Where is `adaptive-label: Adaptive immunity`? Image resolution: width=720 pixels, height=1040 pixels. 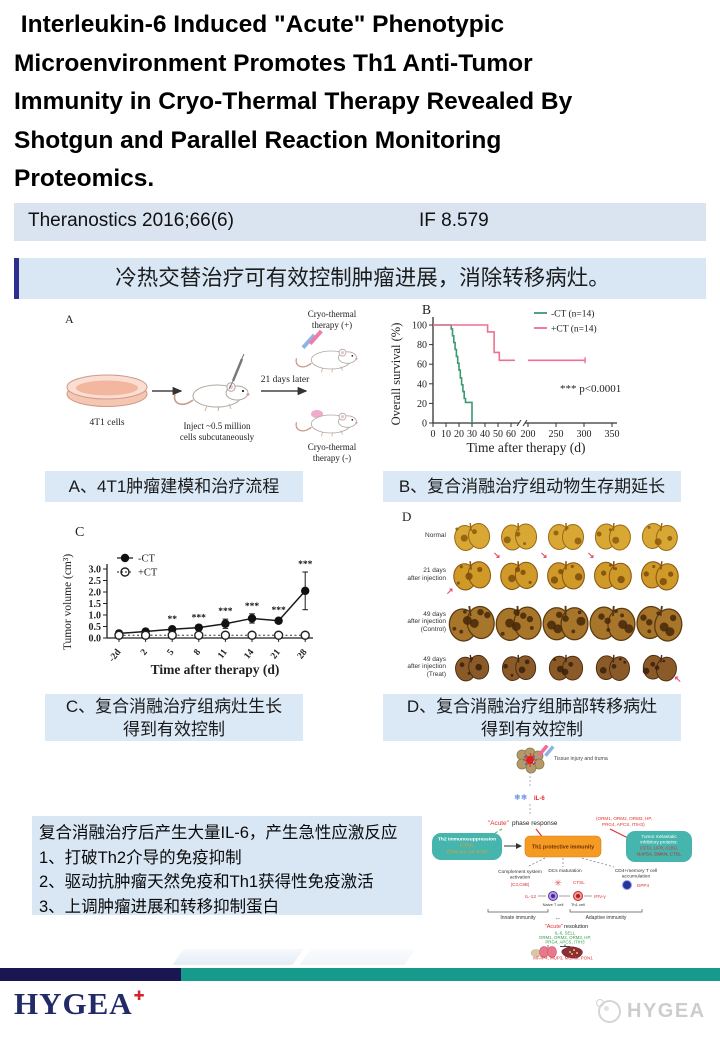
adaptive-label: Adaptive immunity is located at coordinates (606, 918).